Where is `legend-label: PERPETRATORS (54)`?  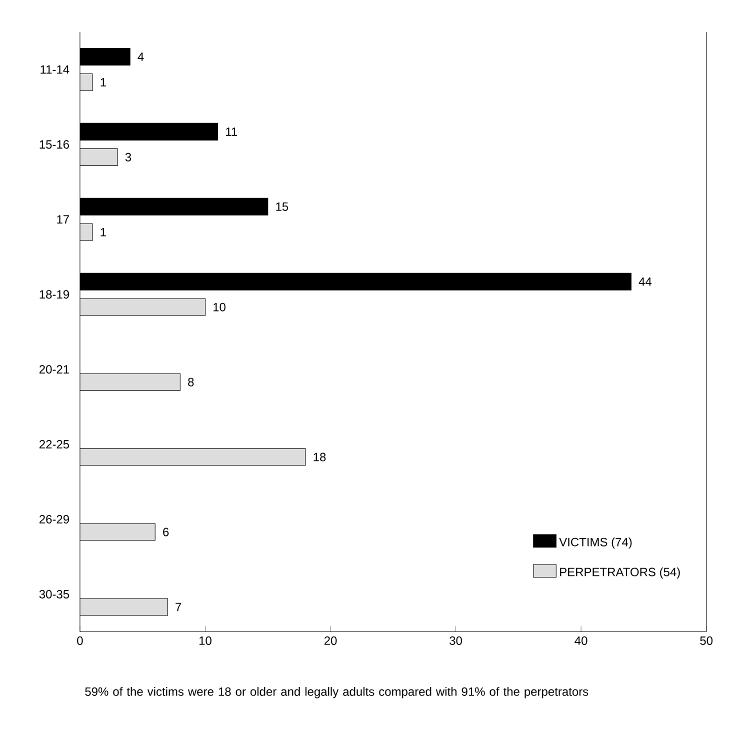
legend-label: PERPETRATORS (54) is located at coordinates (620, 573).